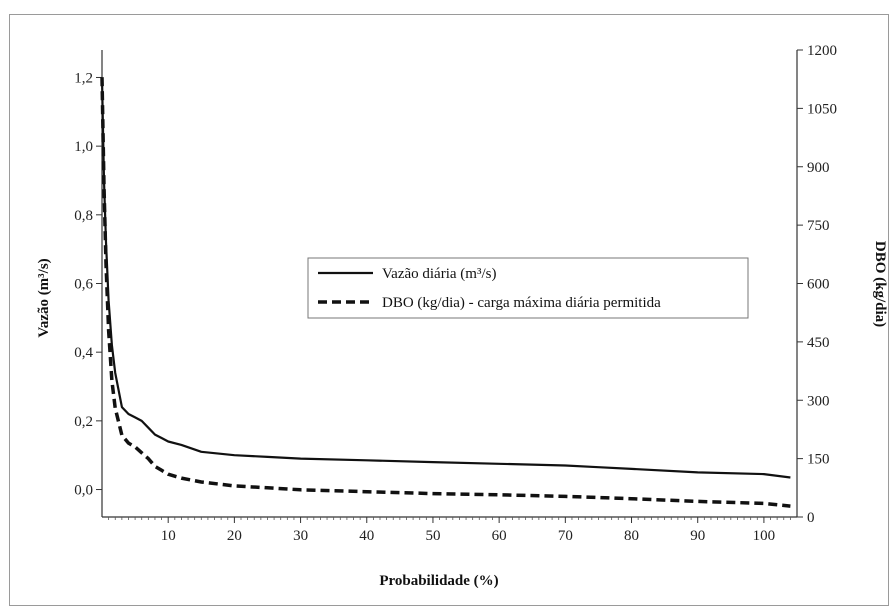 The width and height of the screenshot is (896, 607). Describe the element at coordinates (83, 491) in the screenshot. I see `y-left-tick-label: 0,0` at that location.